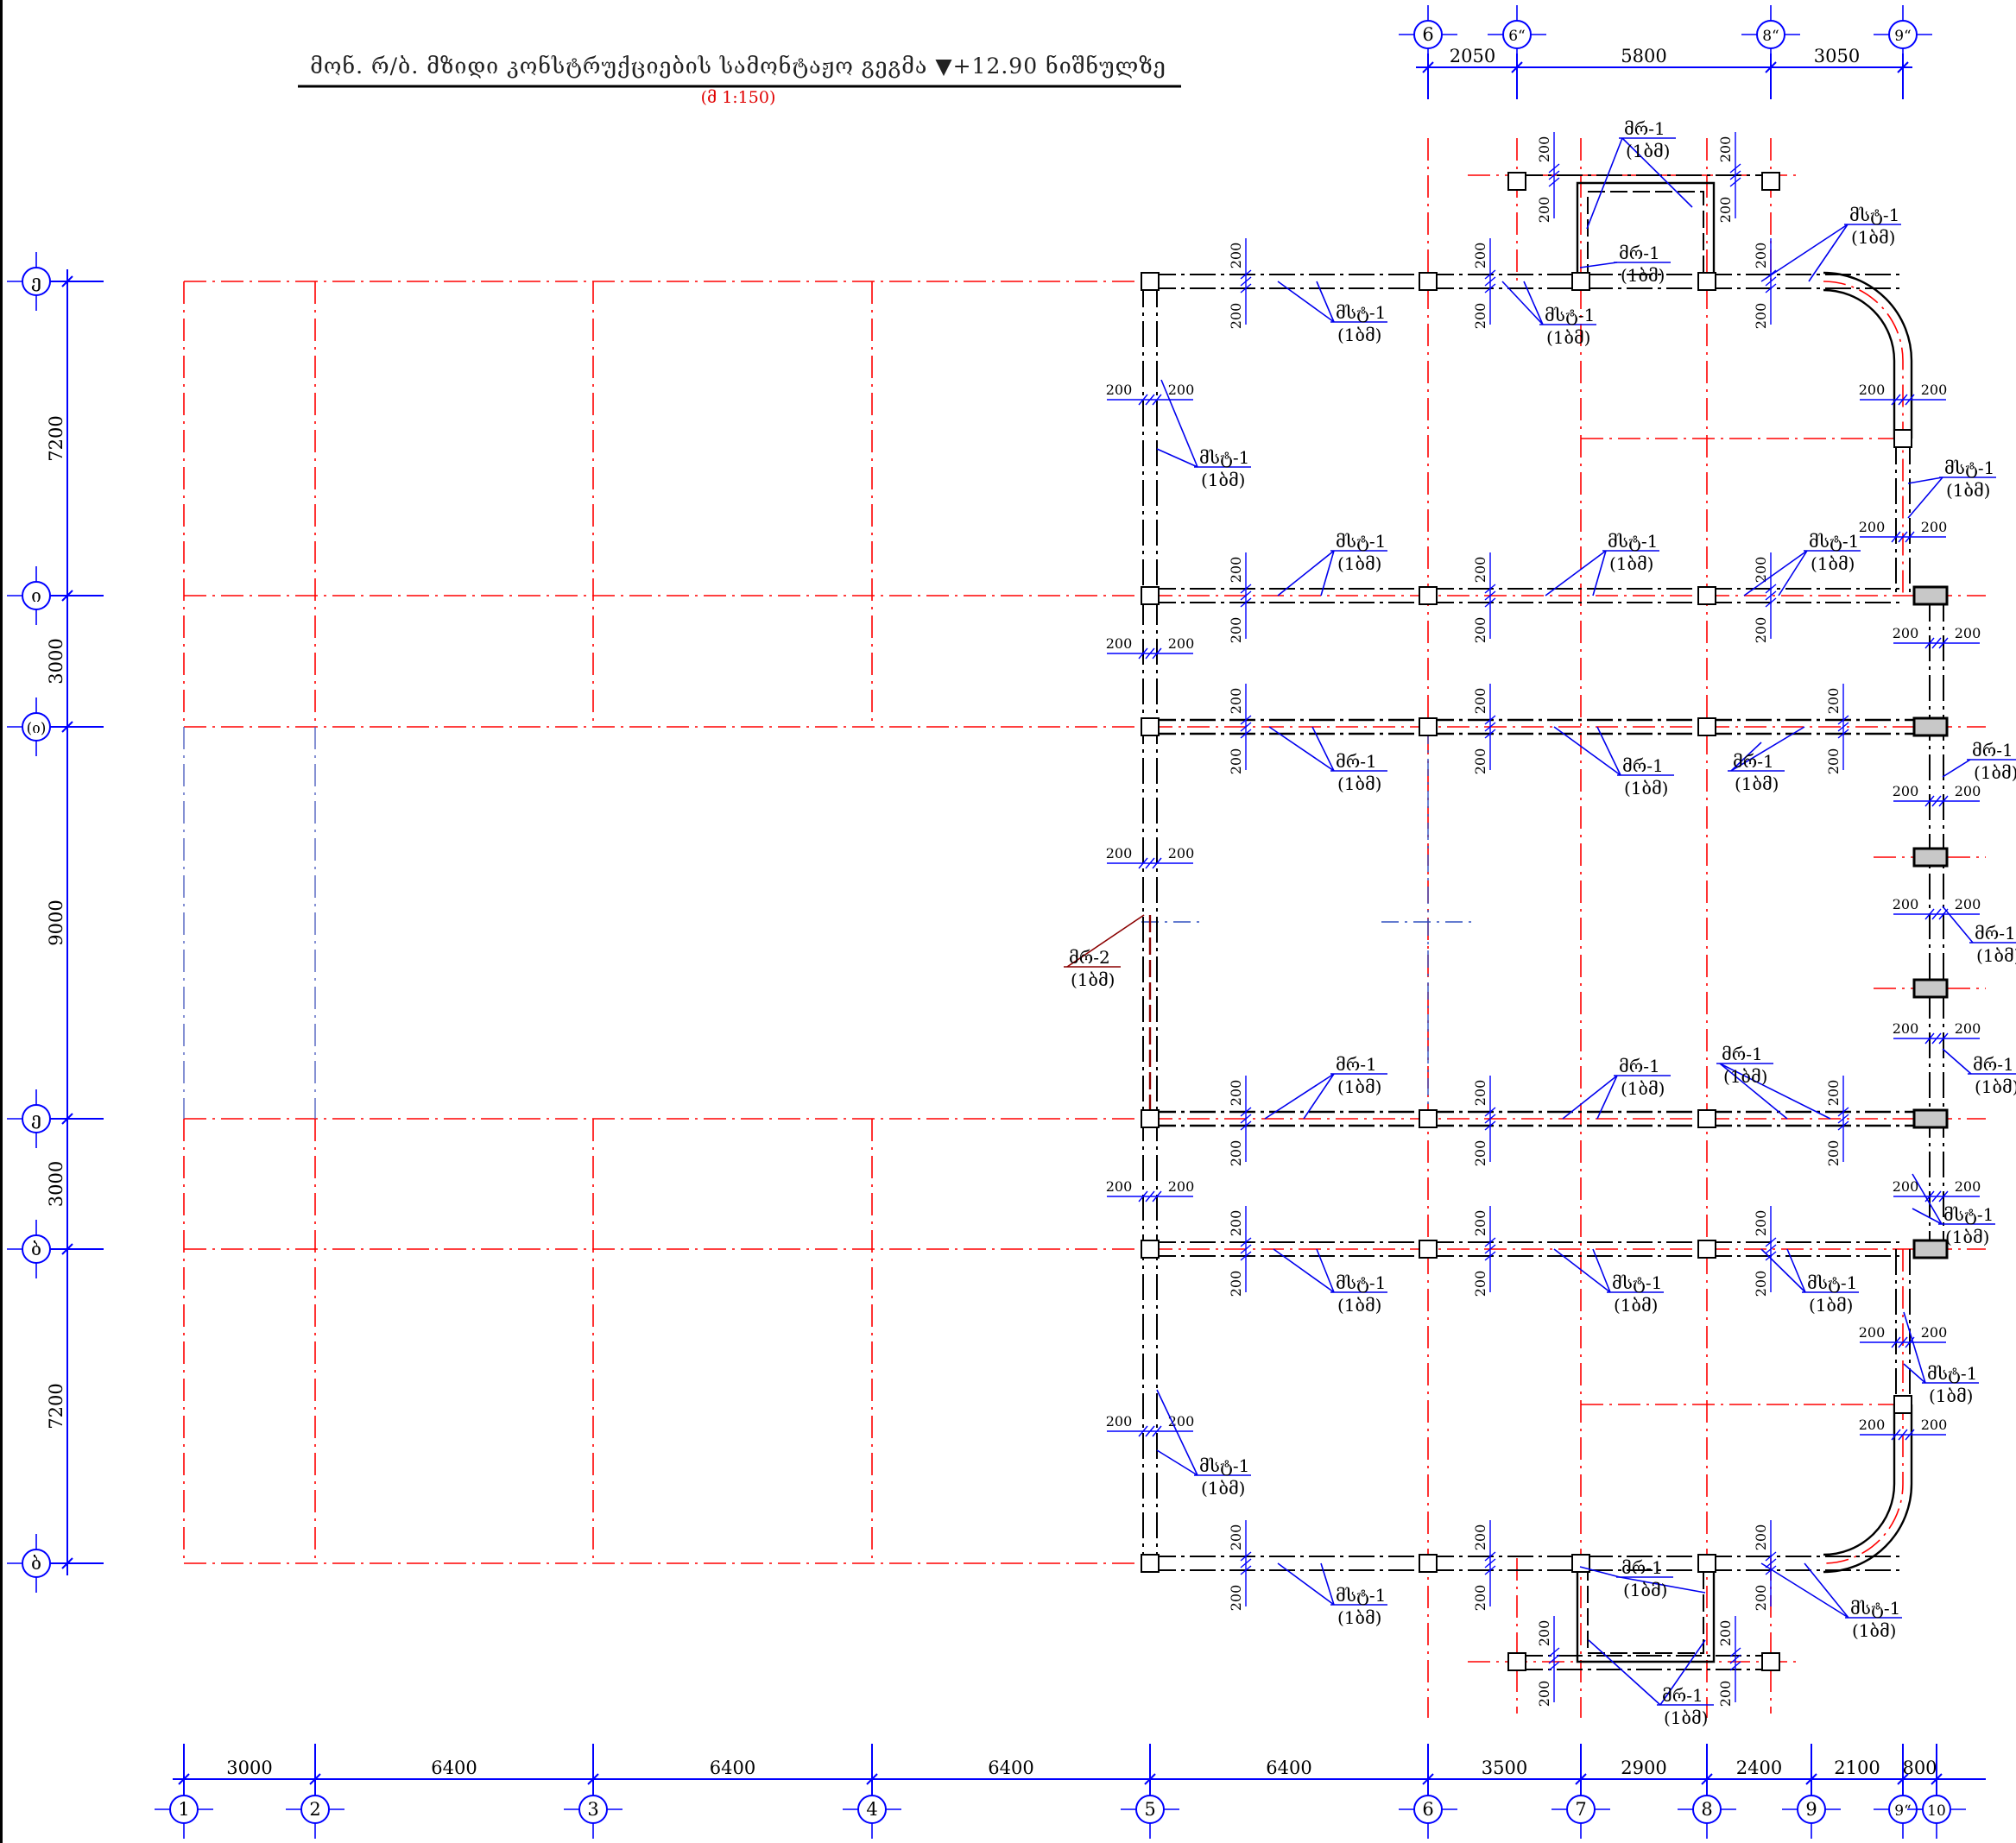 This screenshot has height=1843, width=2016. What do you see at coordinates (1361, 312) in the screenshot?
I see `callout-mst1-code: მსტ-1` at bounding box center [1361, 312].